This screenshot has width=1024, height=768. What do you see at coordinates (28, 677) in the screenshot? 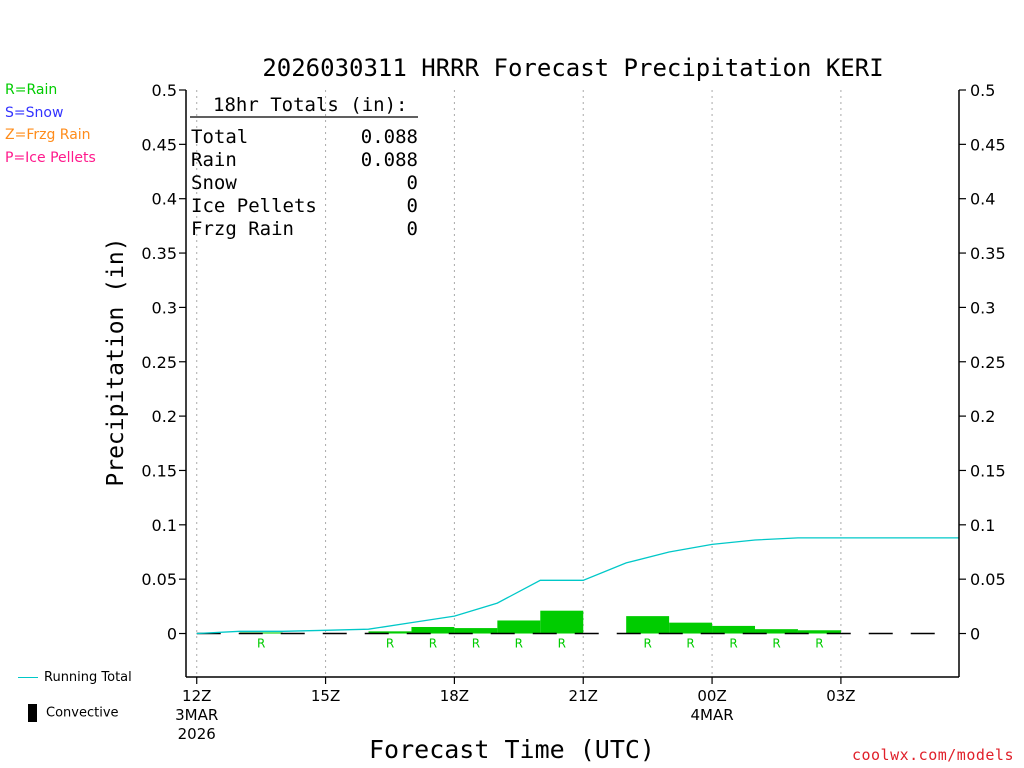
I see `running-total-swatch` at bounding box center [28, 677].